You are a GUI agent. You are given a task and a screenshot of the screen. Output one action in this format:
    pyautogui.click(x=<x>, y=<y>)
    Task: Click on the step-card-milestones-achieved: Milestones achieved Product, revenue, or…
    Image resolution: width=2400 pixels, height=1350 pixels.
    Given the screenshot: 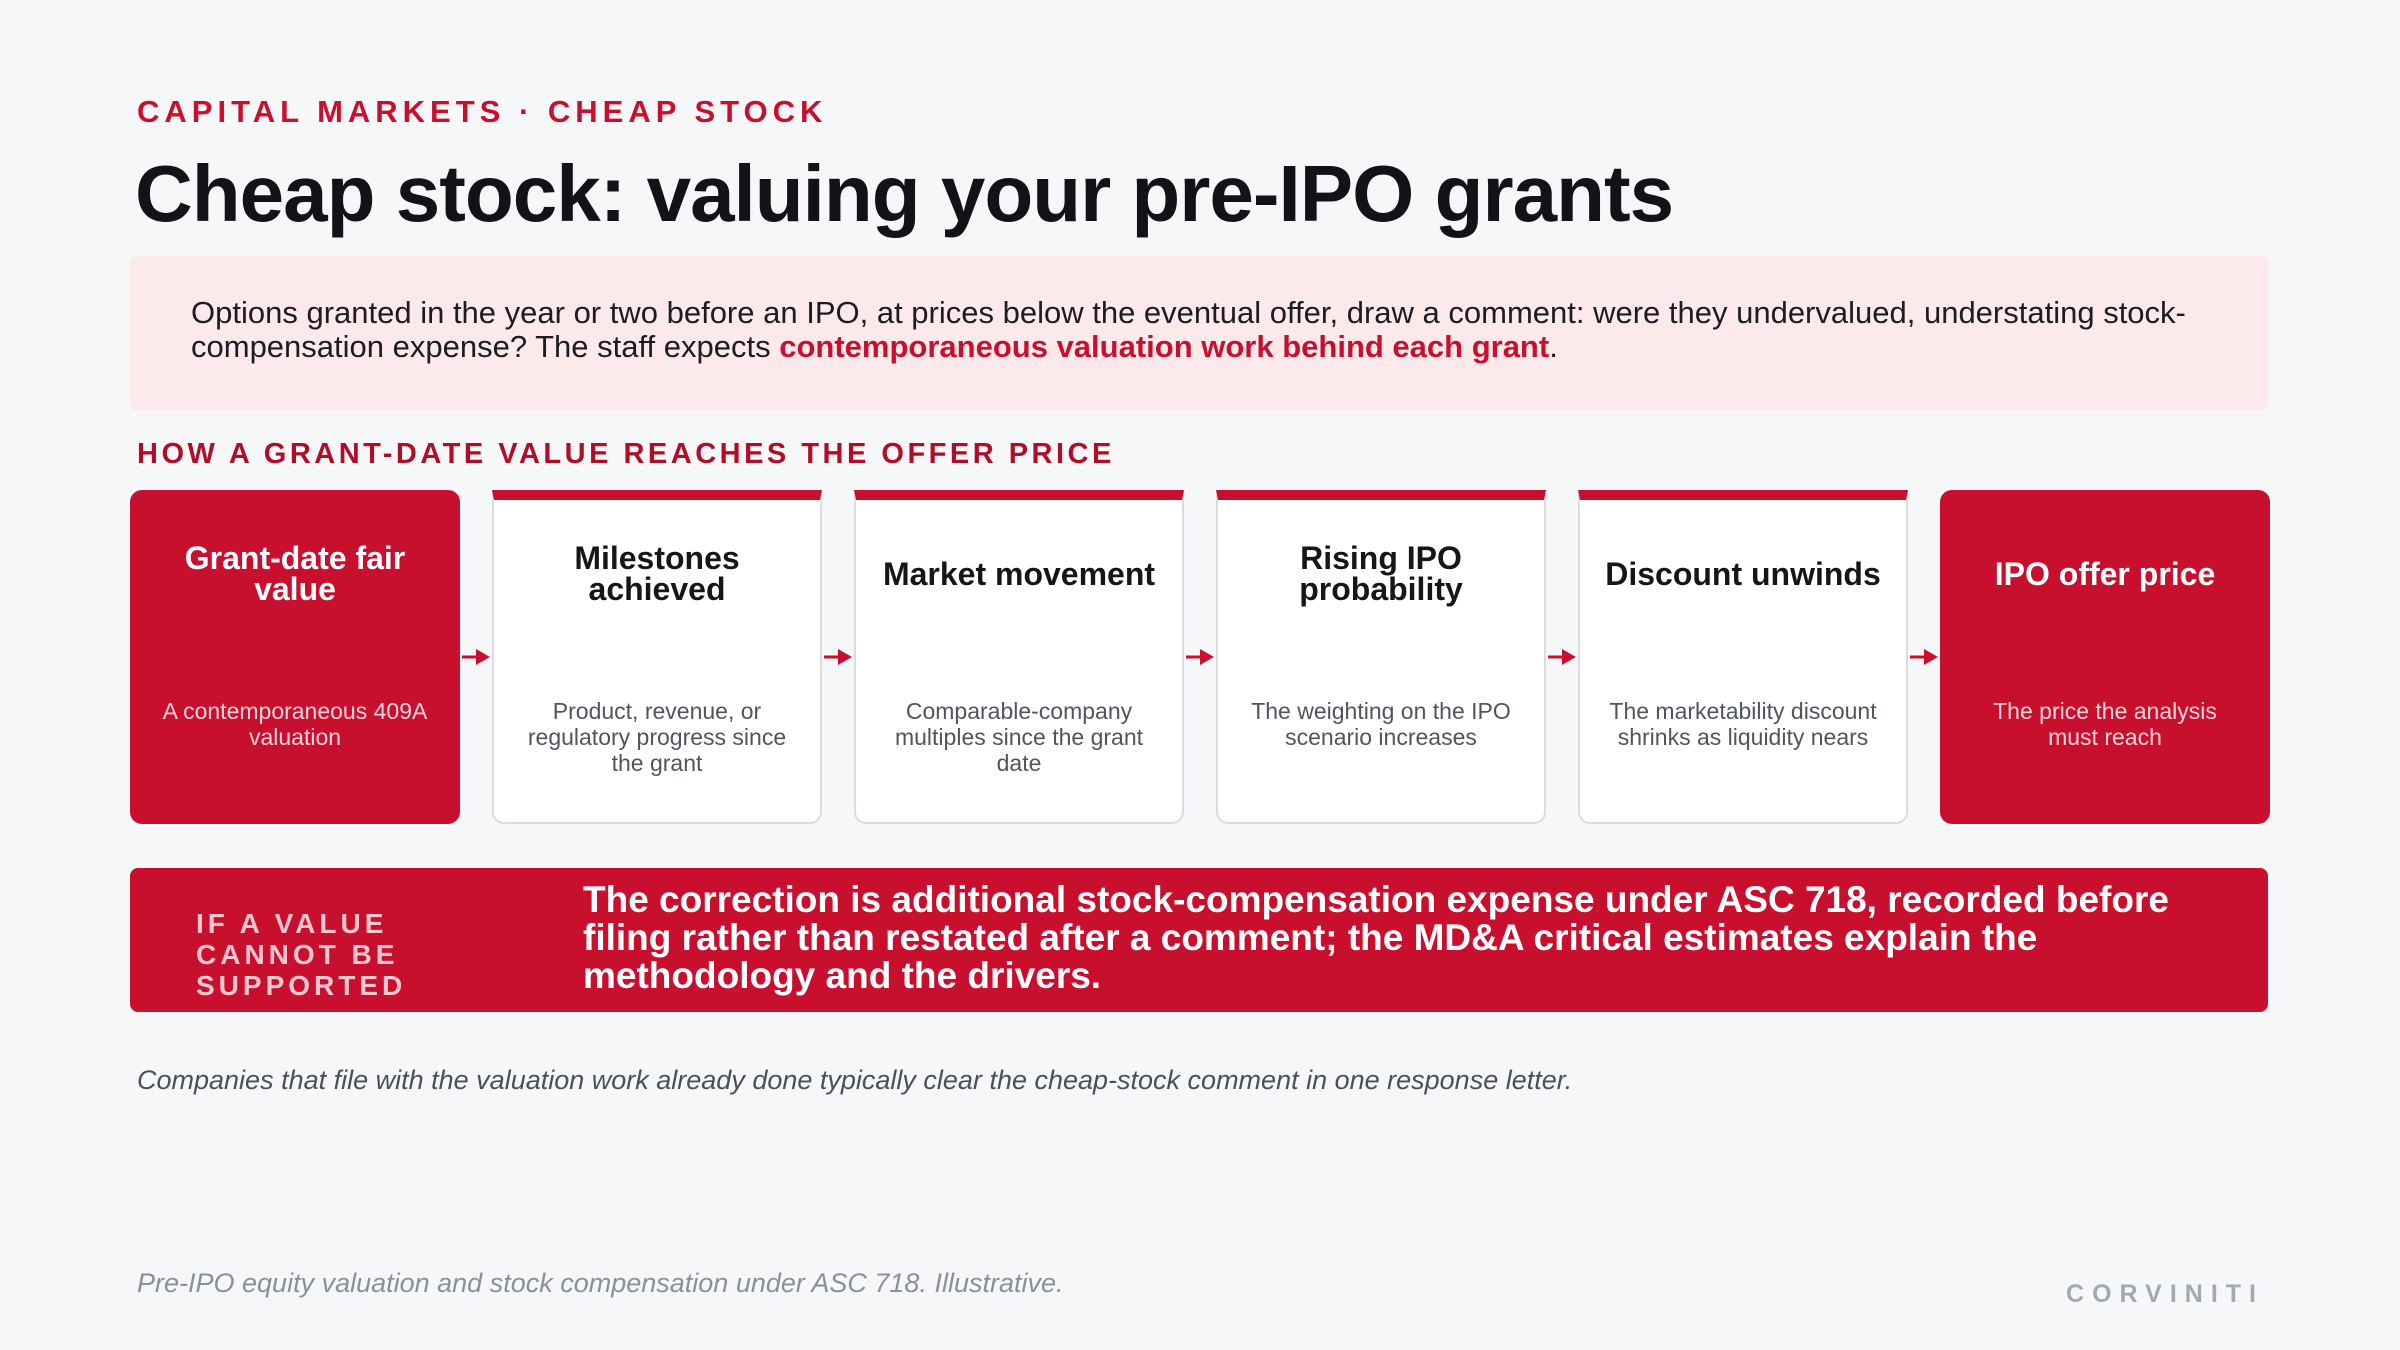 What is the action you would take?
    pyautogui.click(x=657, y=657)
    